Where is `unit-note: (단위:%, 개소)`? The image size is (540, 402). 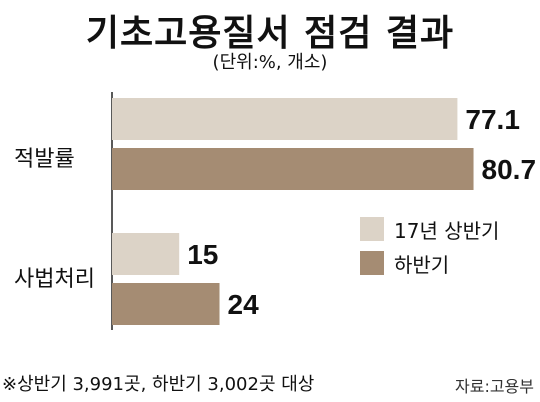
unit-note: (단위:%, 개소) is located at coordinates (270, 62).